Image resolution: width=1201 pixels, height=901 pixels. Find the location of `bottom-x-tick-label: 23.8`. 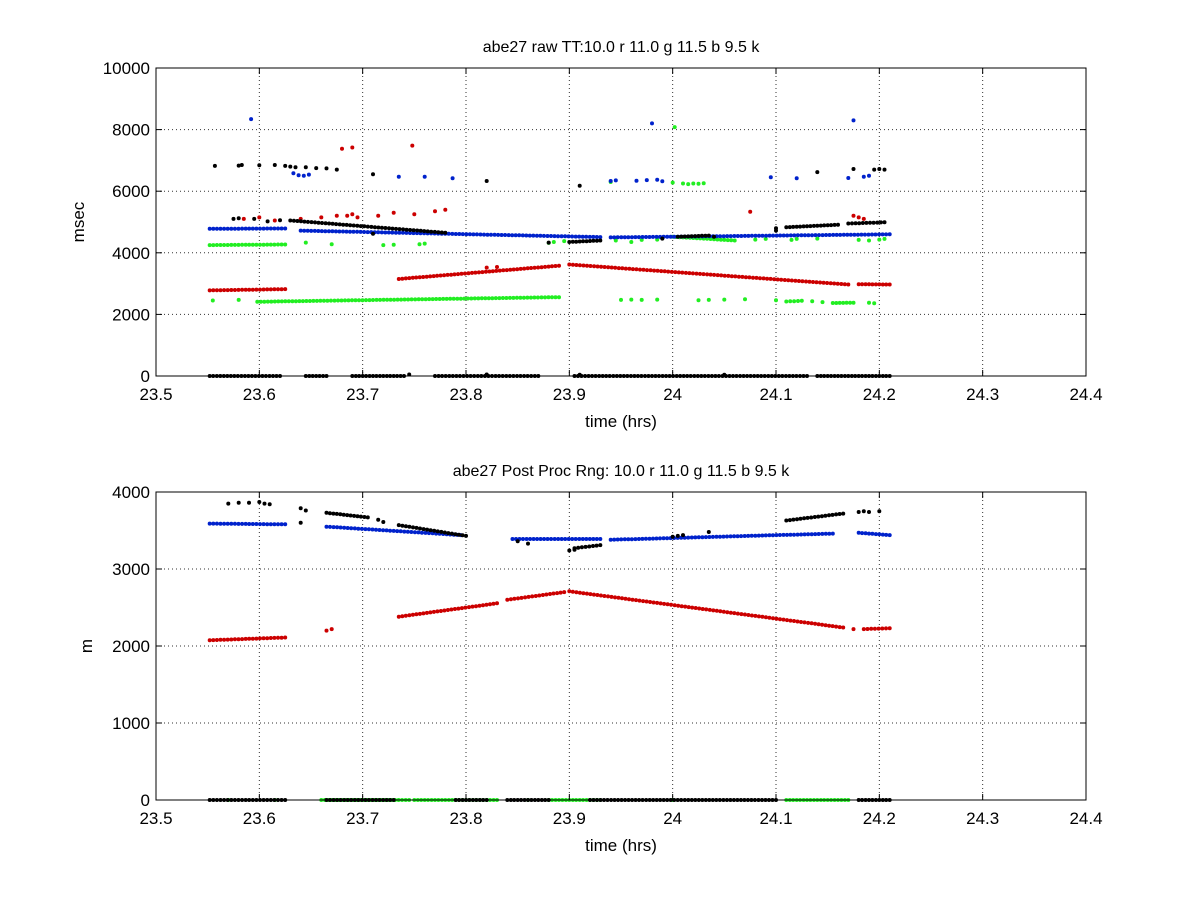

bottom-x-tick-label: 23.8 is located at coordinates (465, 818).